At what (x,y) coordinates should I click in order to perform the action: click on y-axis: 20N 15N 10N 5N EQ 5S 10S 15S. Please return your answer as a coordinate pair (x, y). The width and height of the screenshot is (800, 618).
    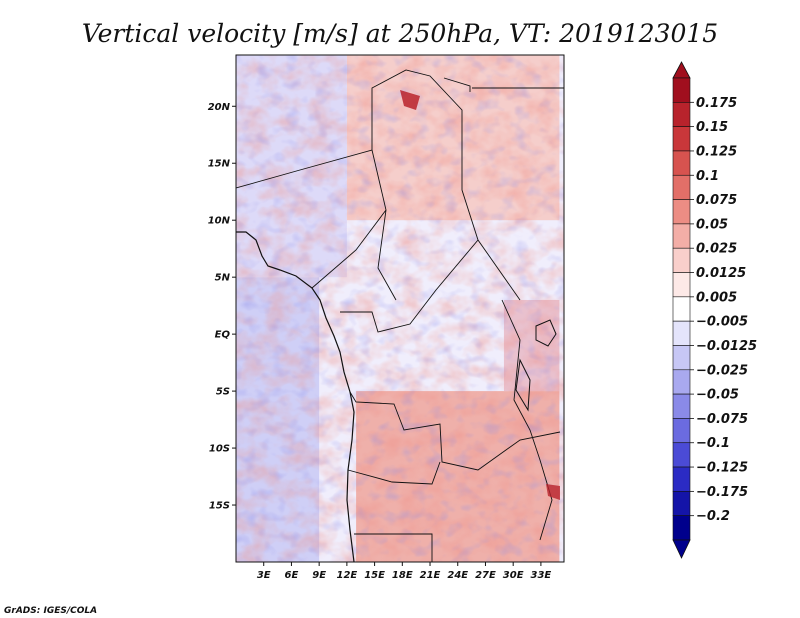
    Looking at the image, I should click on (222, 307).